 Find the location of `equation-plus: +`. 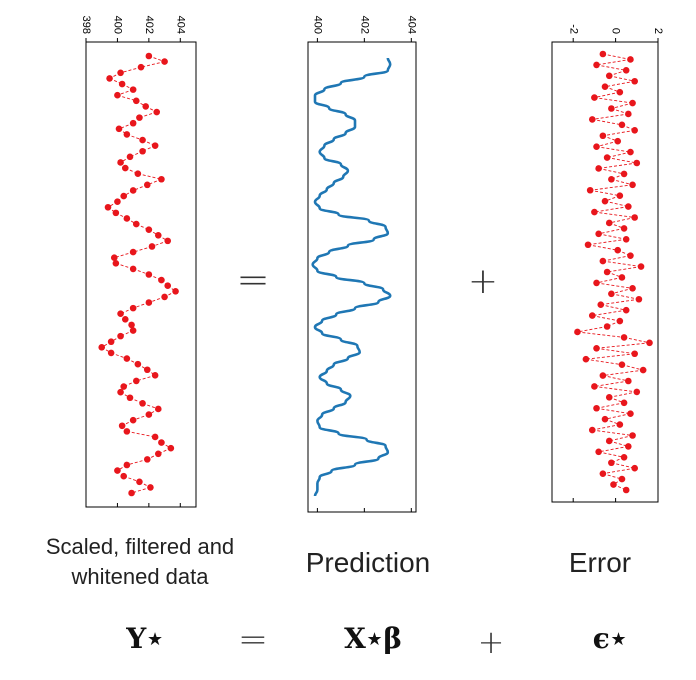

equation-plus: + is located at coordinates (491, 642).